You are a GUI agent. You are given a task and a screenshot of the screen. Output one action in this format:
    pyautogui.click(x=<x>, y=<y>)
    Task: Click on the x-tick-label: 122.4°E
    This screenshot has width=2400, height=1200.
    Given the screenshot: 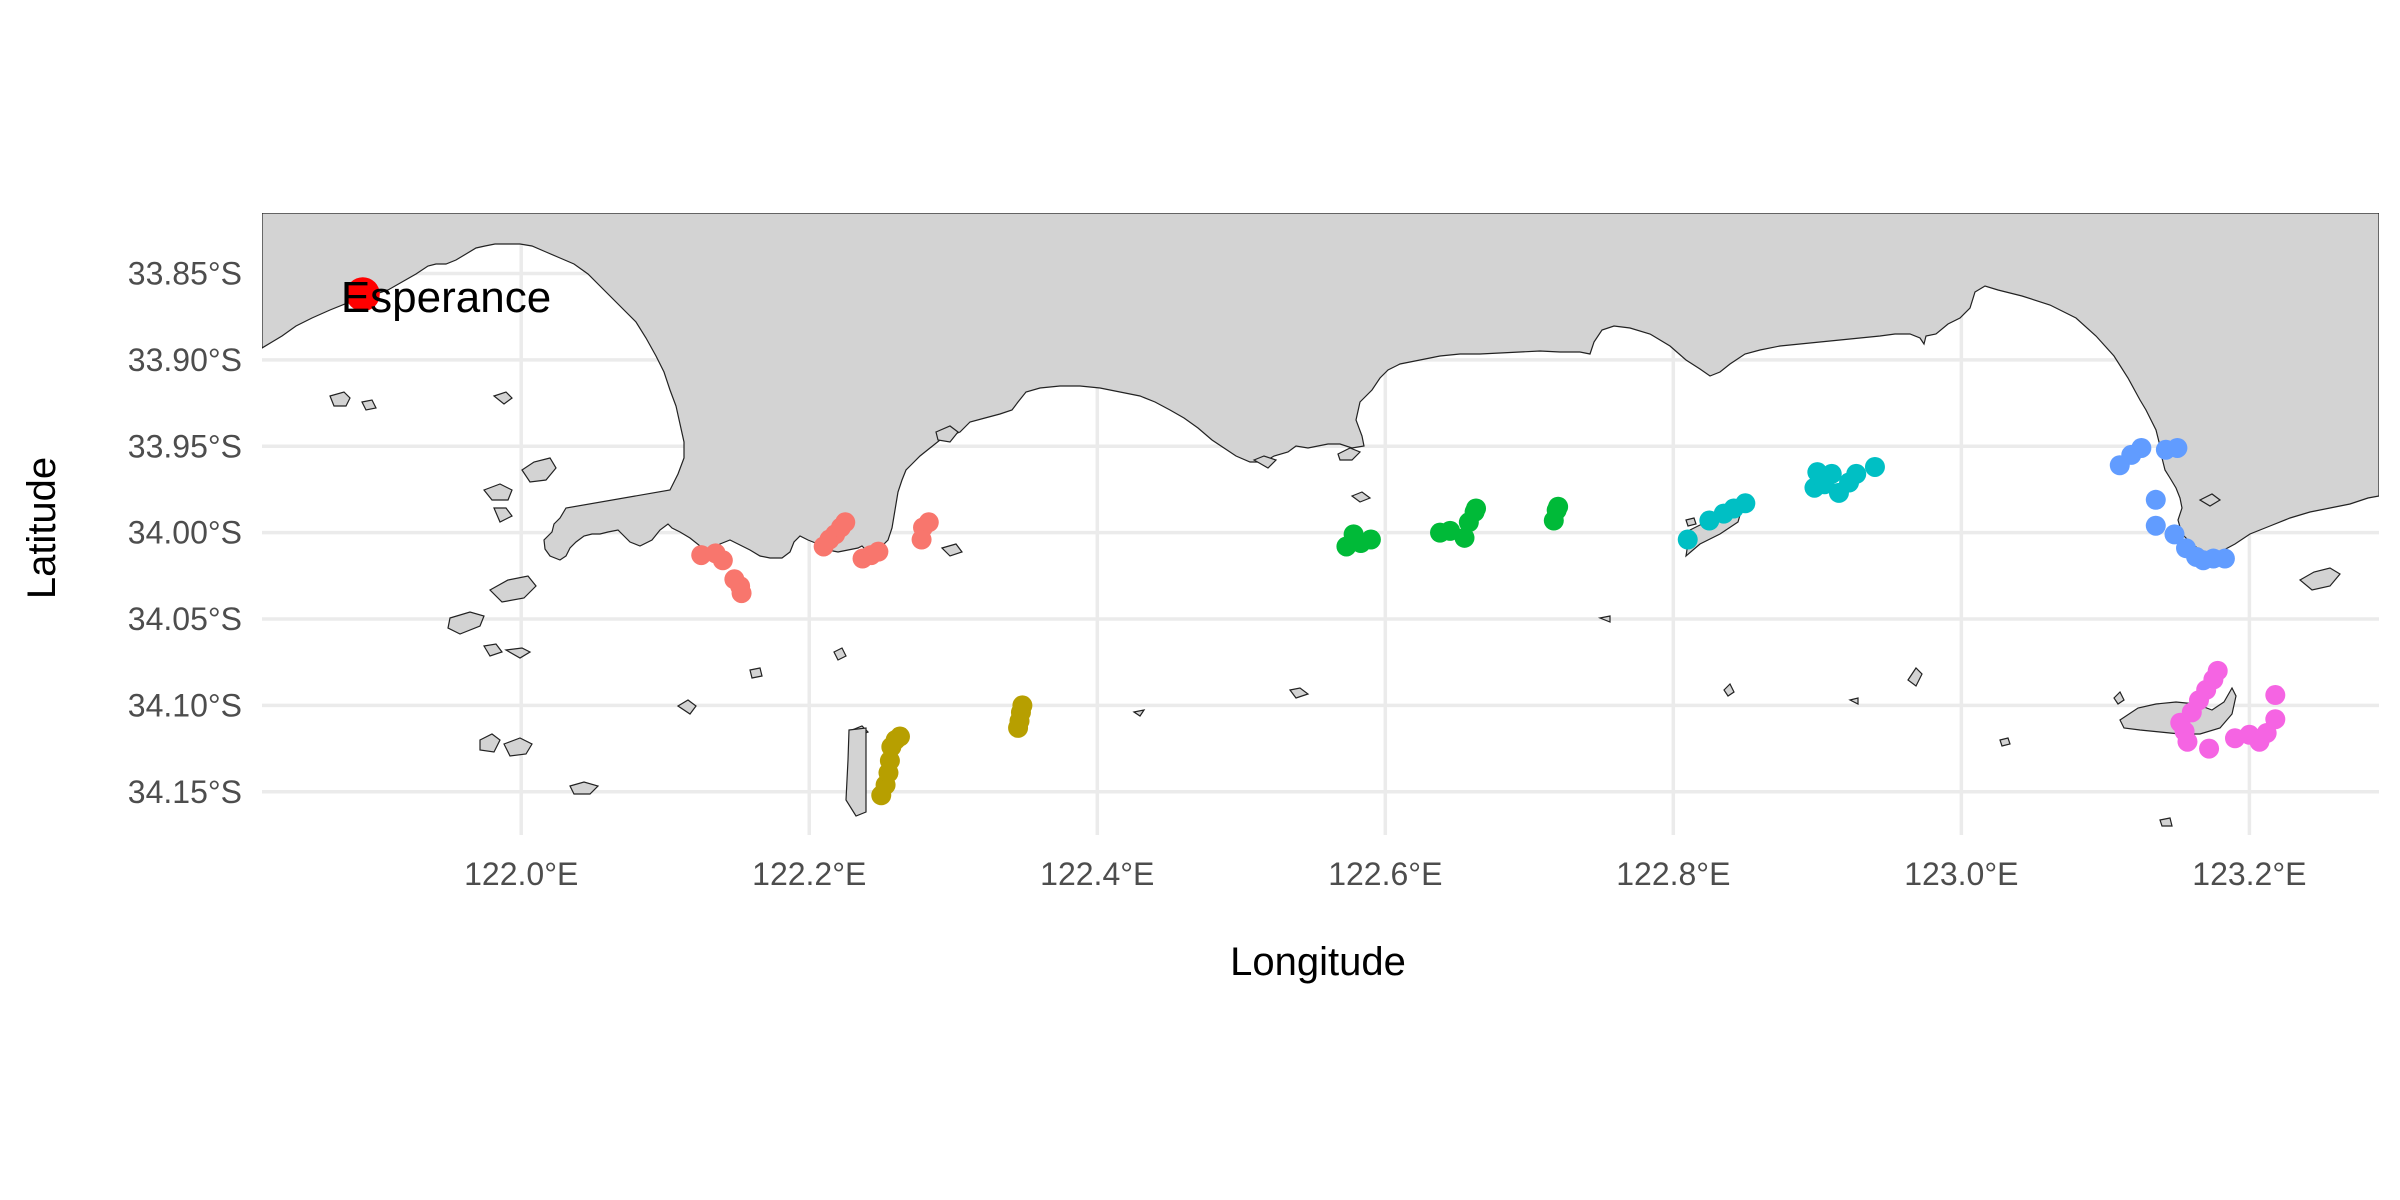 What is the action you would take?
    pyautogui.click(x=1097, y=874)
    